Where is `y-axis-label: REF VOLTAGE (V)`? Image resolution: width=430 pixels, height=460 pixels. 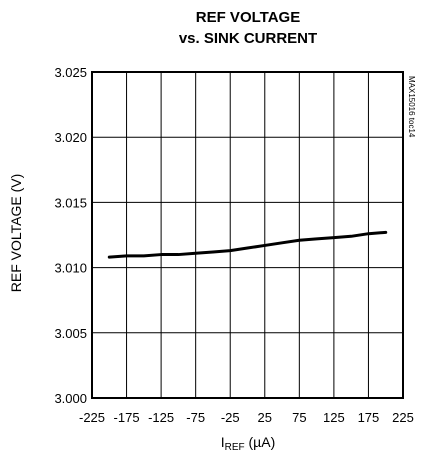 y-axis-label: REF VOLTAGE (V) is located at coordinates (16, 233).